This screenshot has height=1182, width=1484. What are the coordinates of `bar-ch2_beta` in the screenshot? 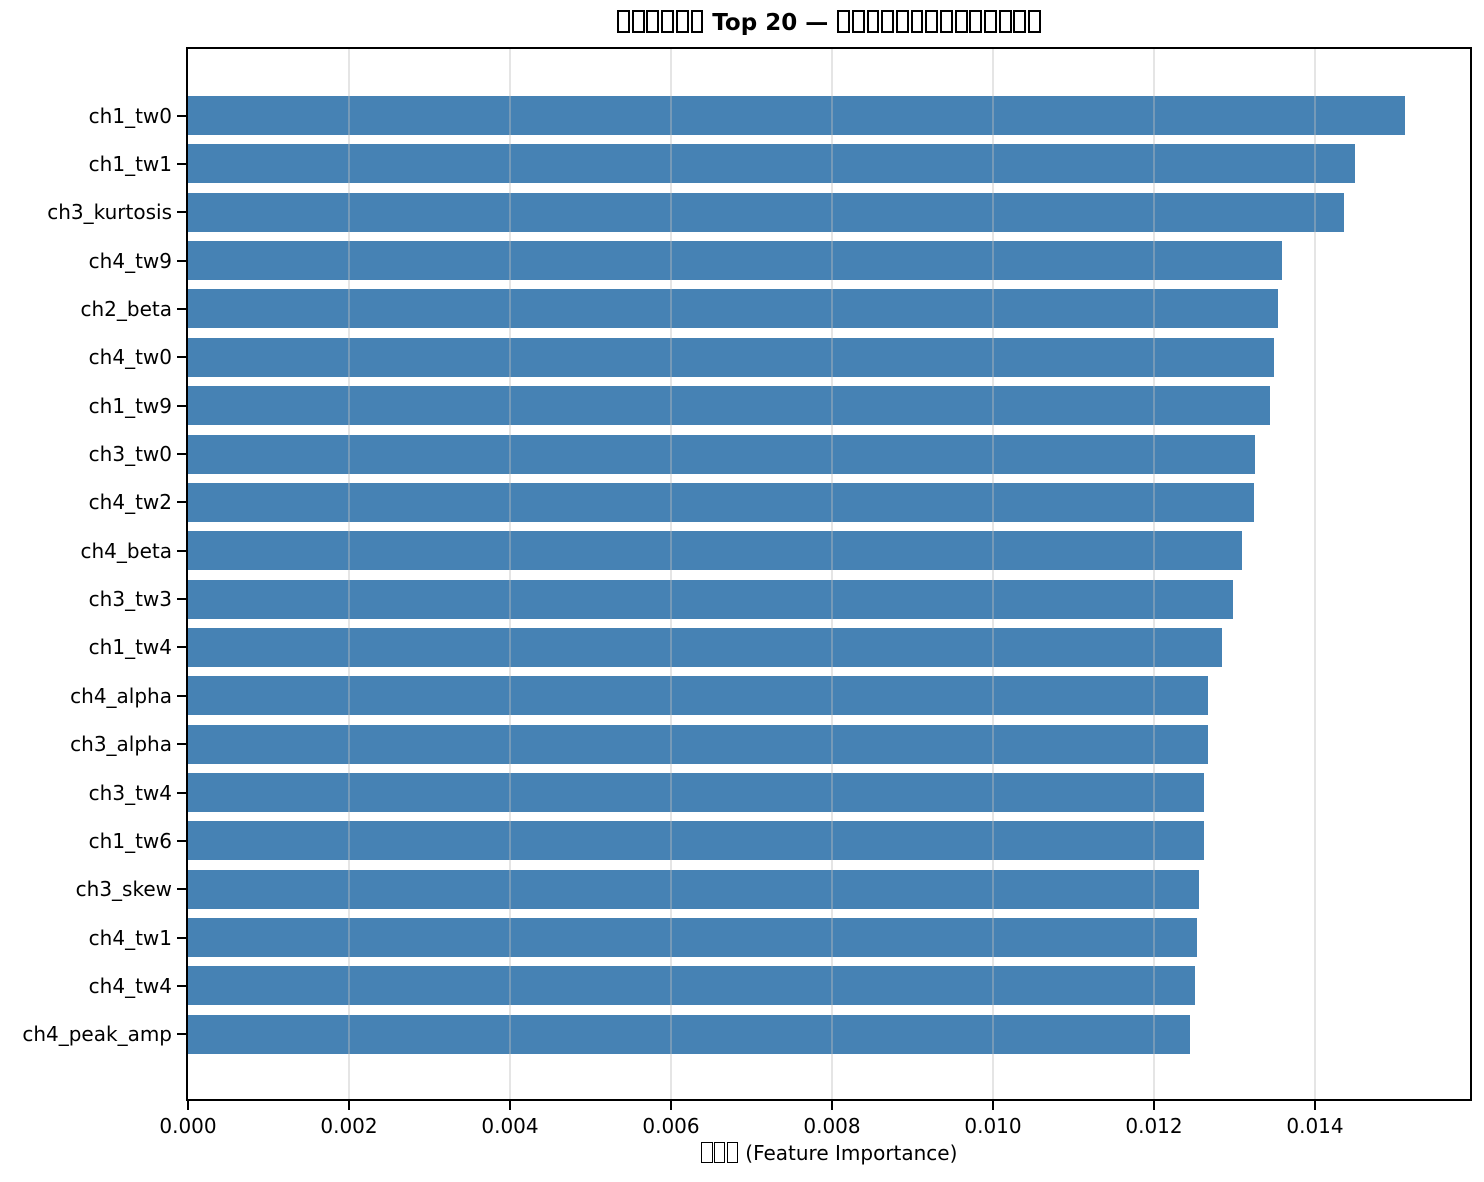 It's located at (733, 309).